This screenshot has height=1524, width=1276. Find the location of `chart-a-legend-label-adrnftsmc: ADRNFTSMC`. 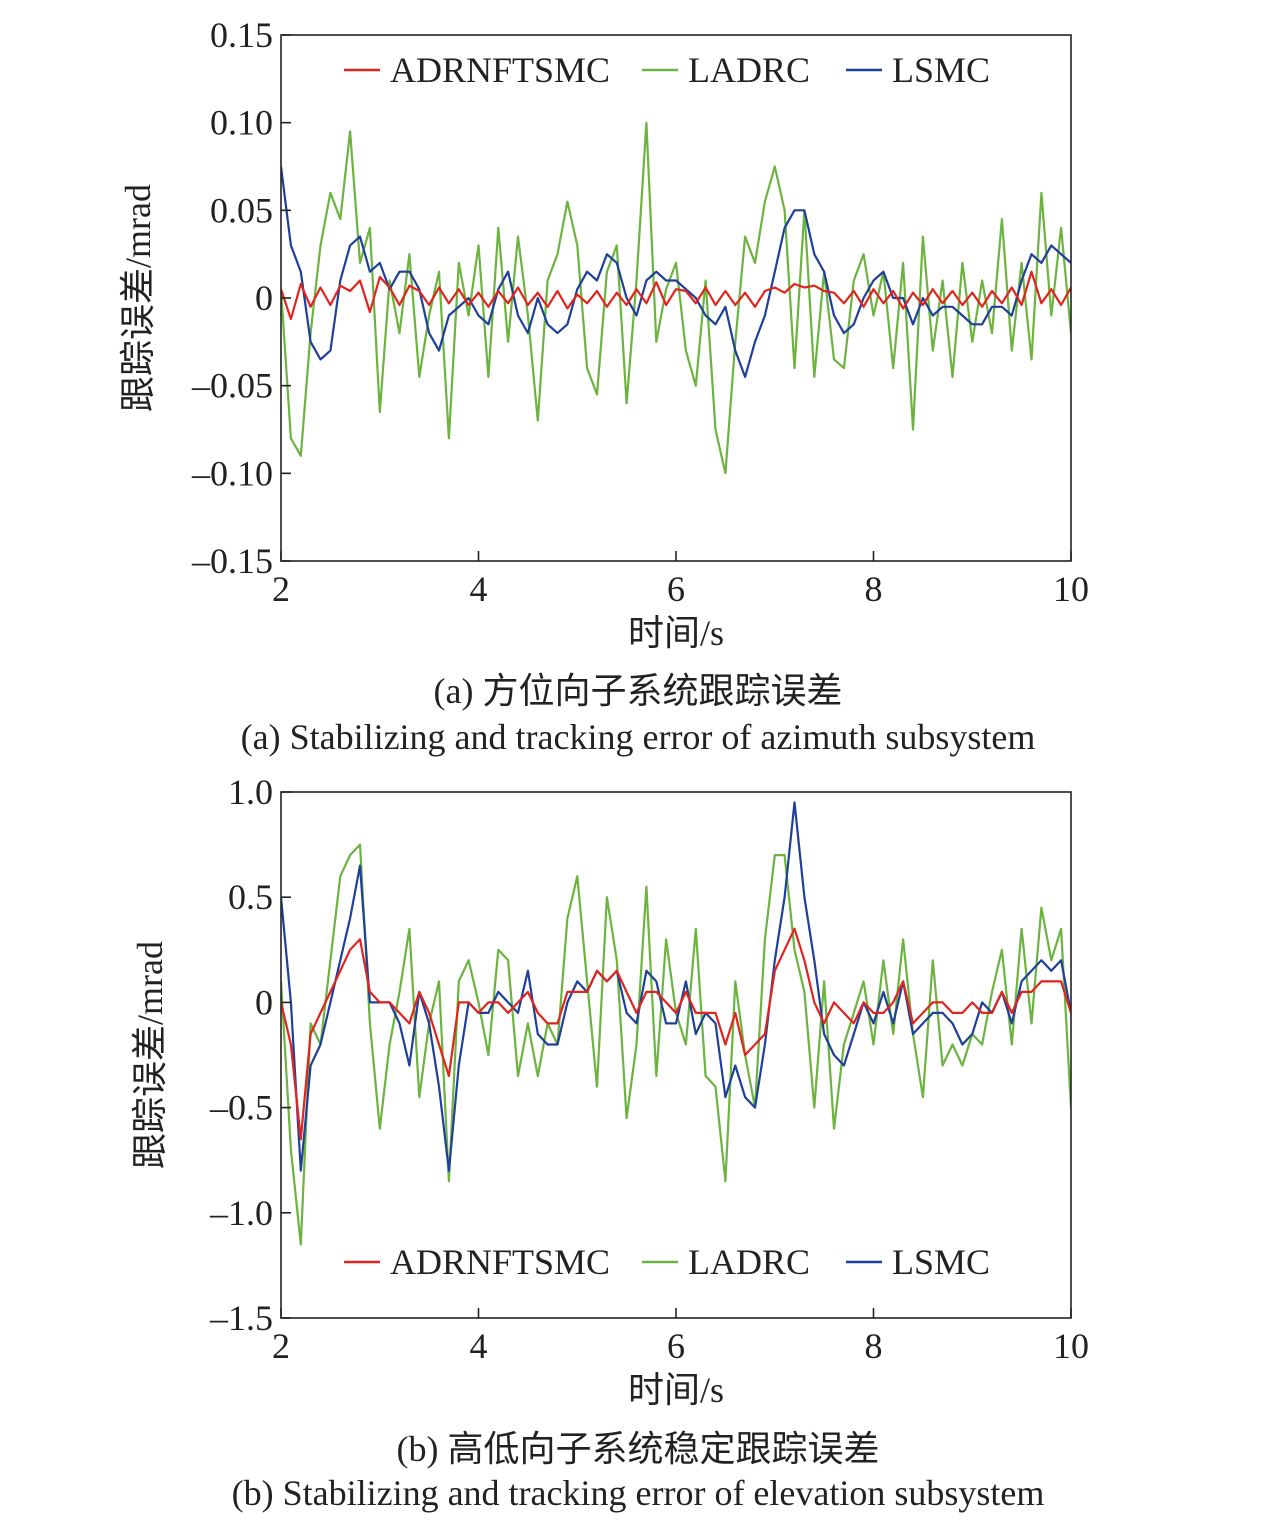

chart-a-legend-label-adrnftsmc: ADRNFTSMC is located at coordinates (500, 70).